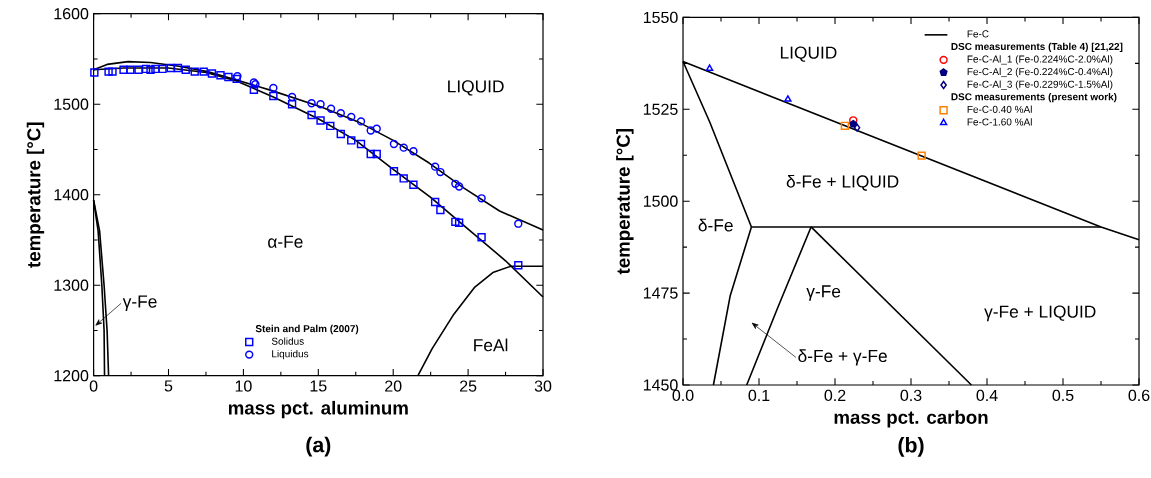 The image size is (1151, 478). Describe the element at coordinates (987, 395) in the screenshot. I see `x-tick-label: 0.4` at that location.